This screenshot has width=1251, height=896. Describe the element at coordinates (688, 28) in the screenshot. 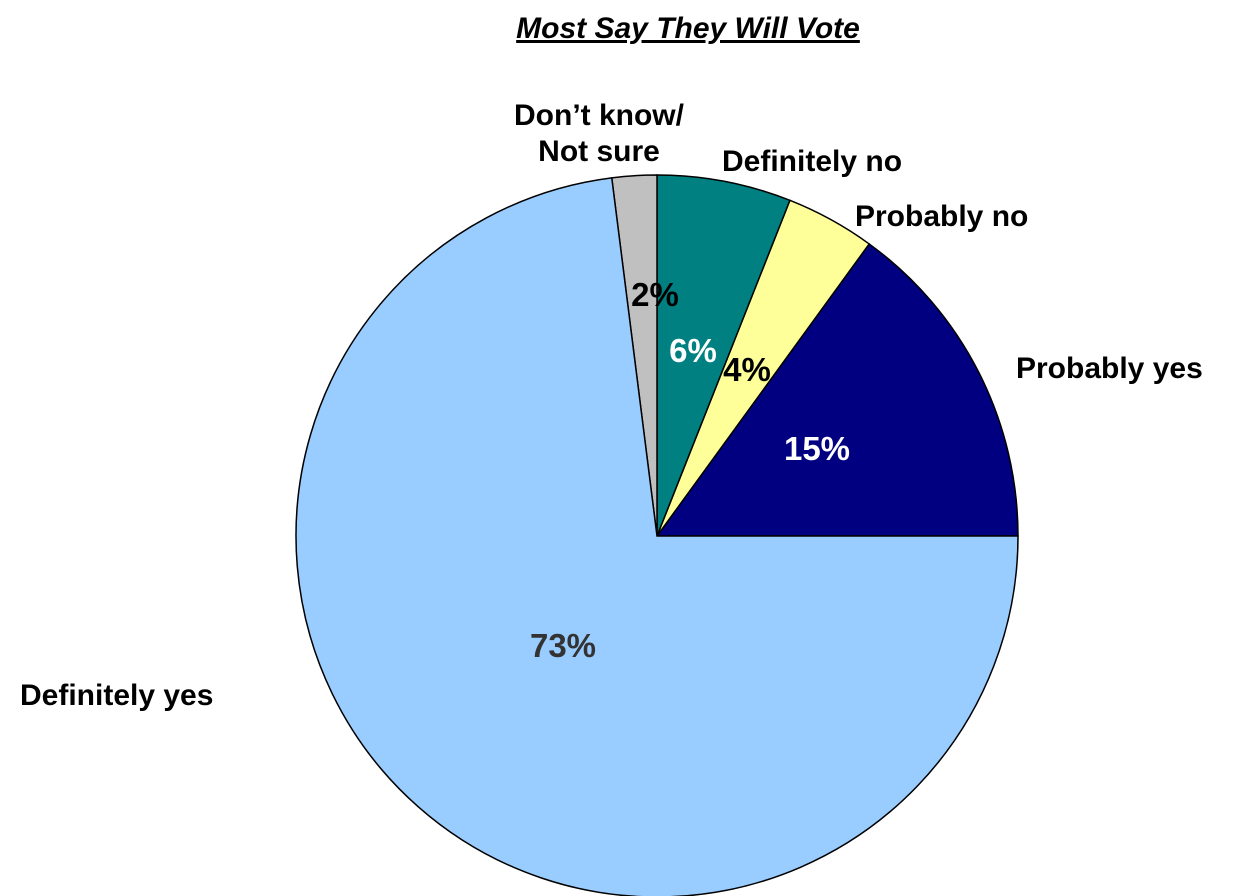

I see `chart-title: Most Say They Will Vote` at that location.